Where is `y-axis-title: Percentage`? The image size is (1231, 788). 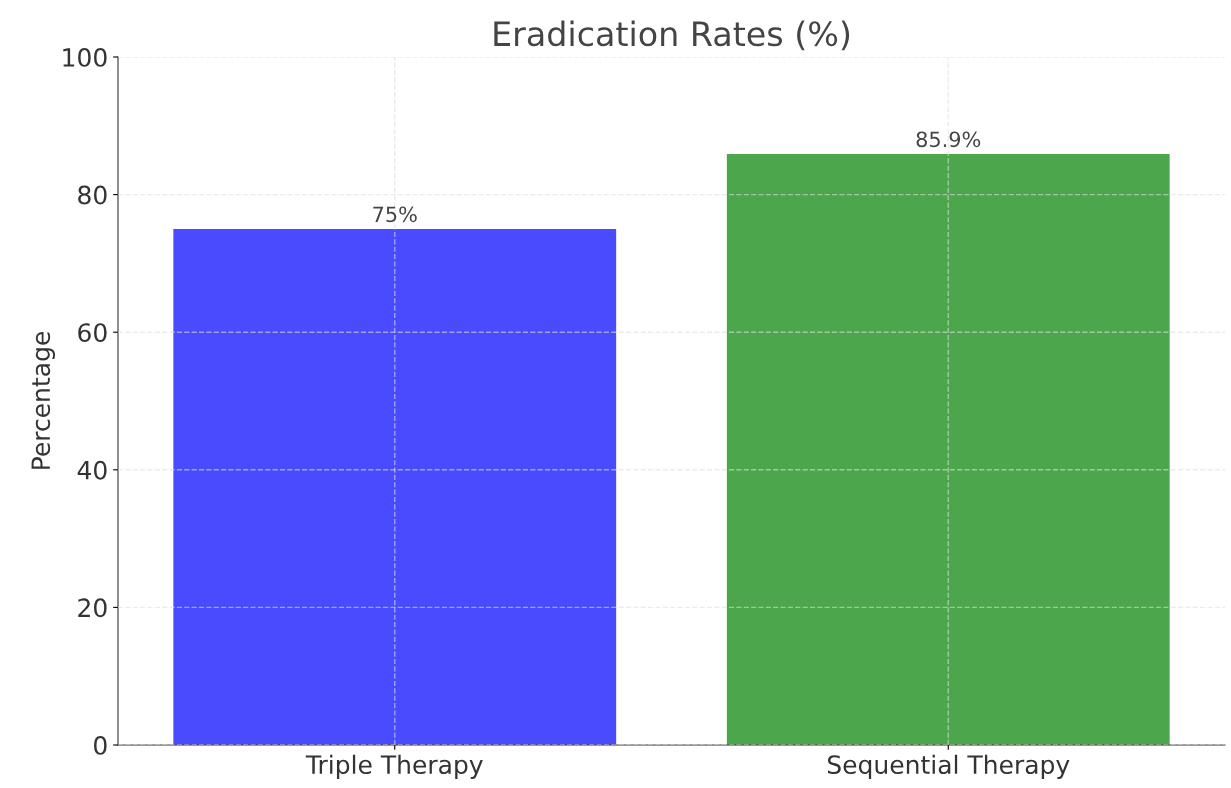 y-axis-title: Percentage is located at coordinates (43, 400).